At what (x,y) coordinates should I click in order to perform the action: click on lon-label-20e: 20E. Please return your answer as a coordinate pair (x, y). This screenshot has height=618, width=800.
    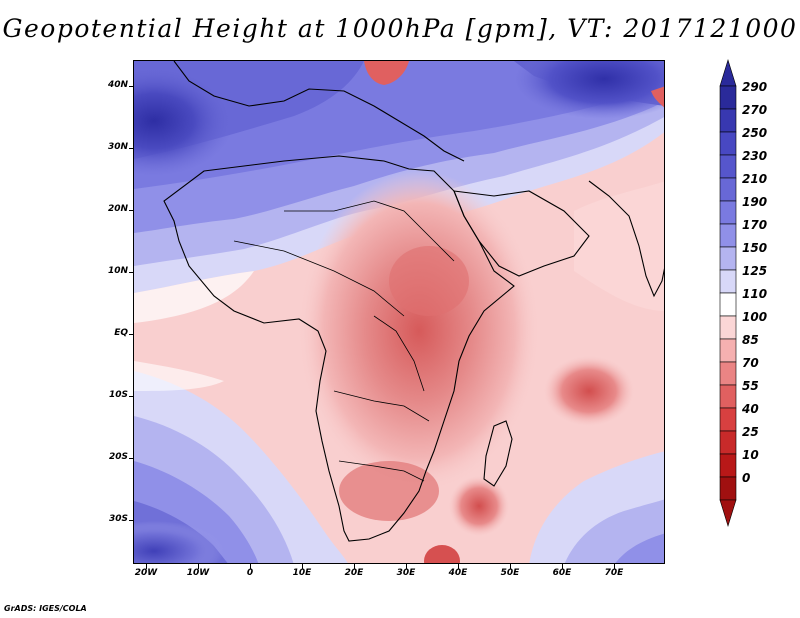
    Looking at the image, I should click on (354, 573).